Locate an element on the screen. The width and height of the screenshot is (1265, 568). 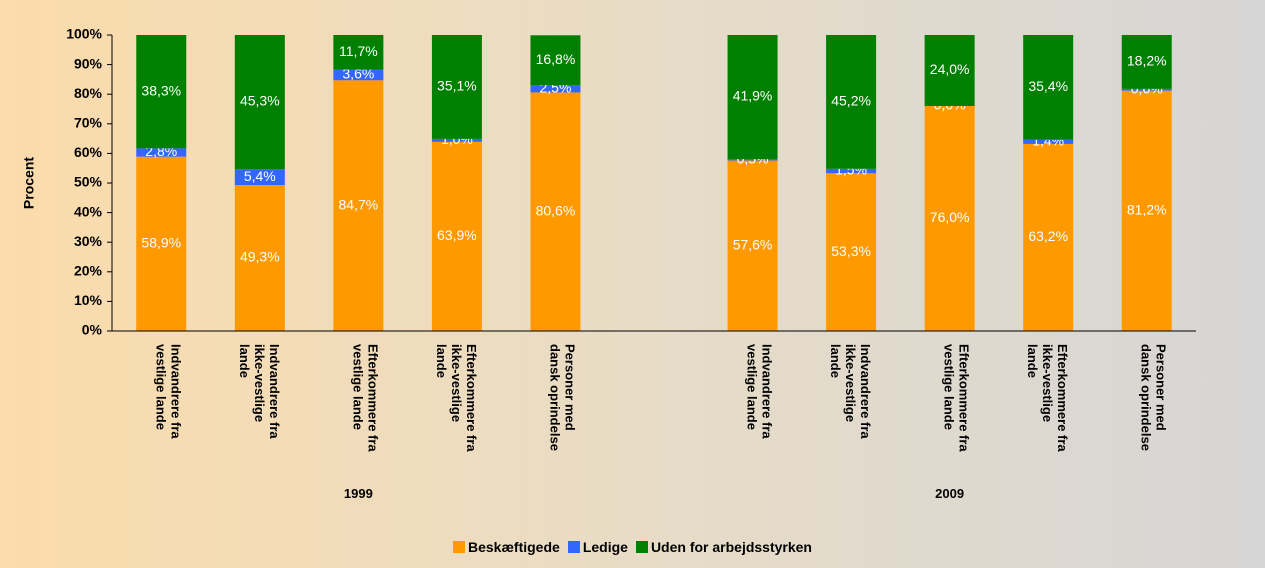
y-tick-label: 20% is located at coordinates (88, 271).